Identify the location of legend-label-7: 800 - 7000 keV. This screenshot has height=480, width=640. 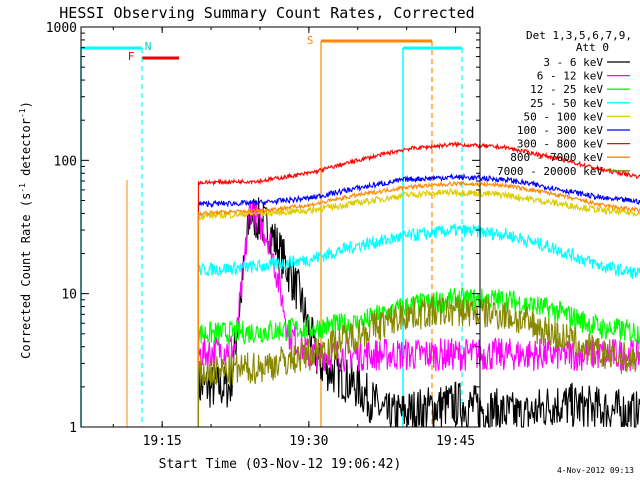
(556, 157).